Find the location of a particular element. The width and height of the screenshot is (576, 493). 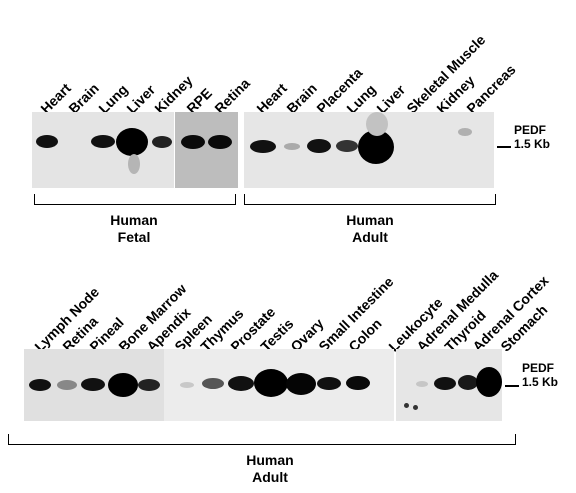

fetal-blot-right is located at coordinates (206, 150).